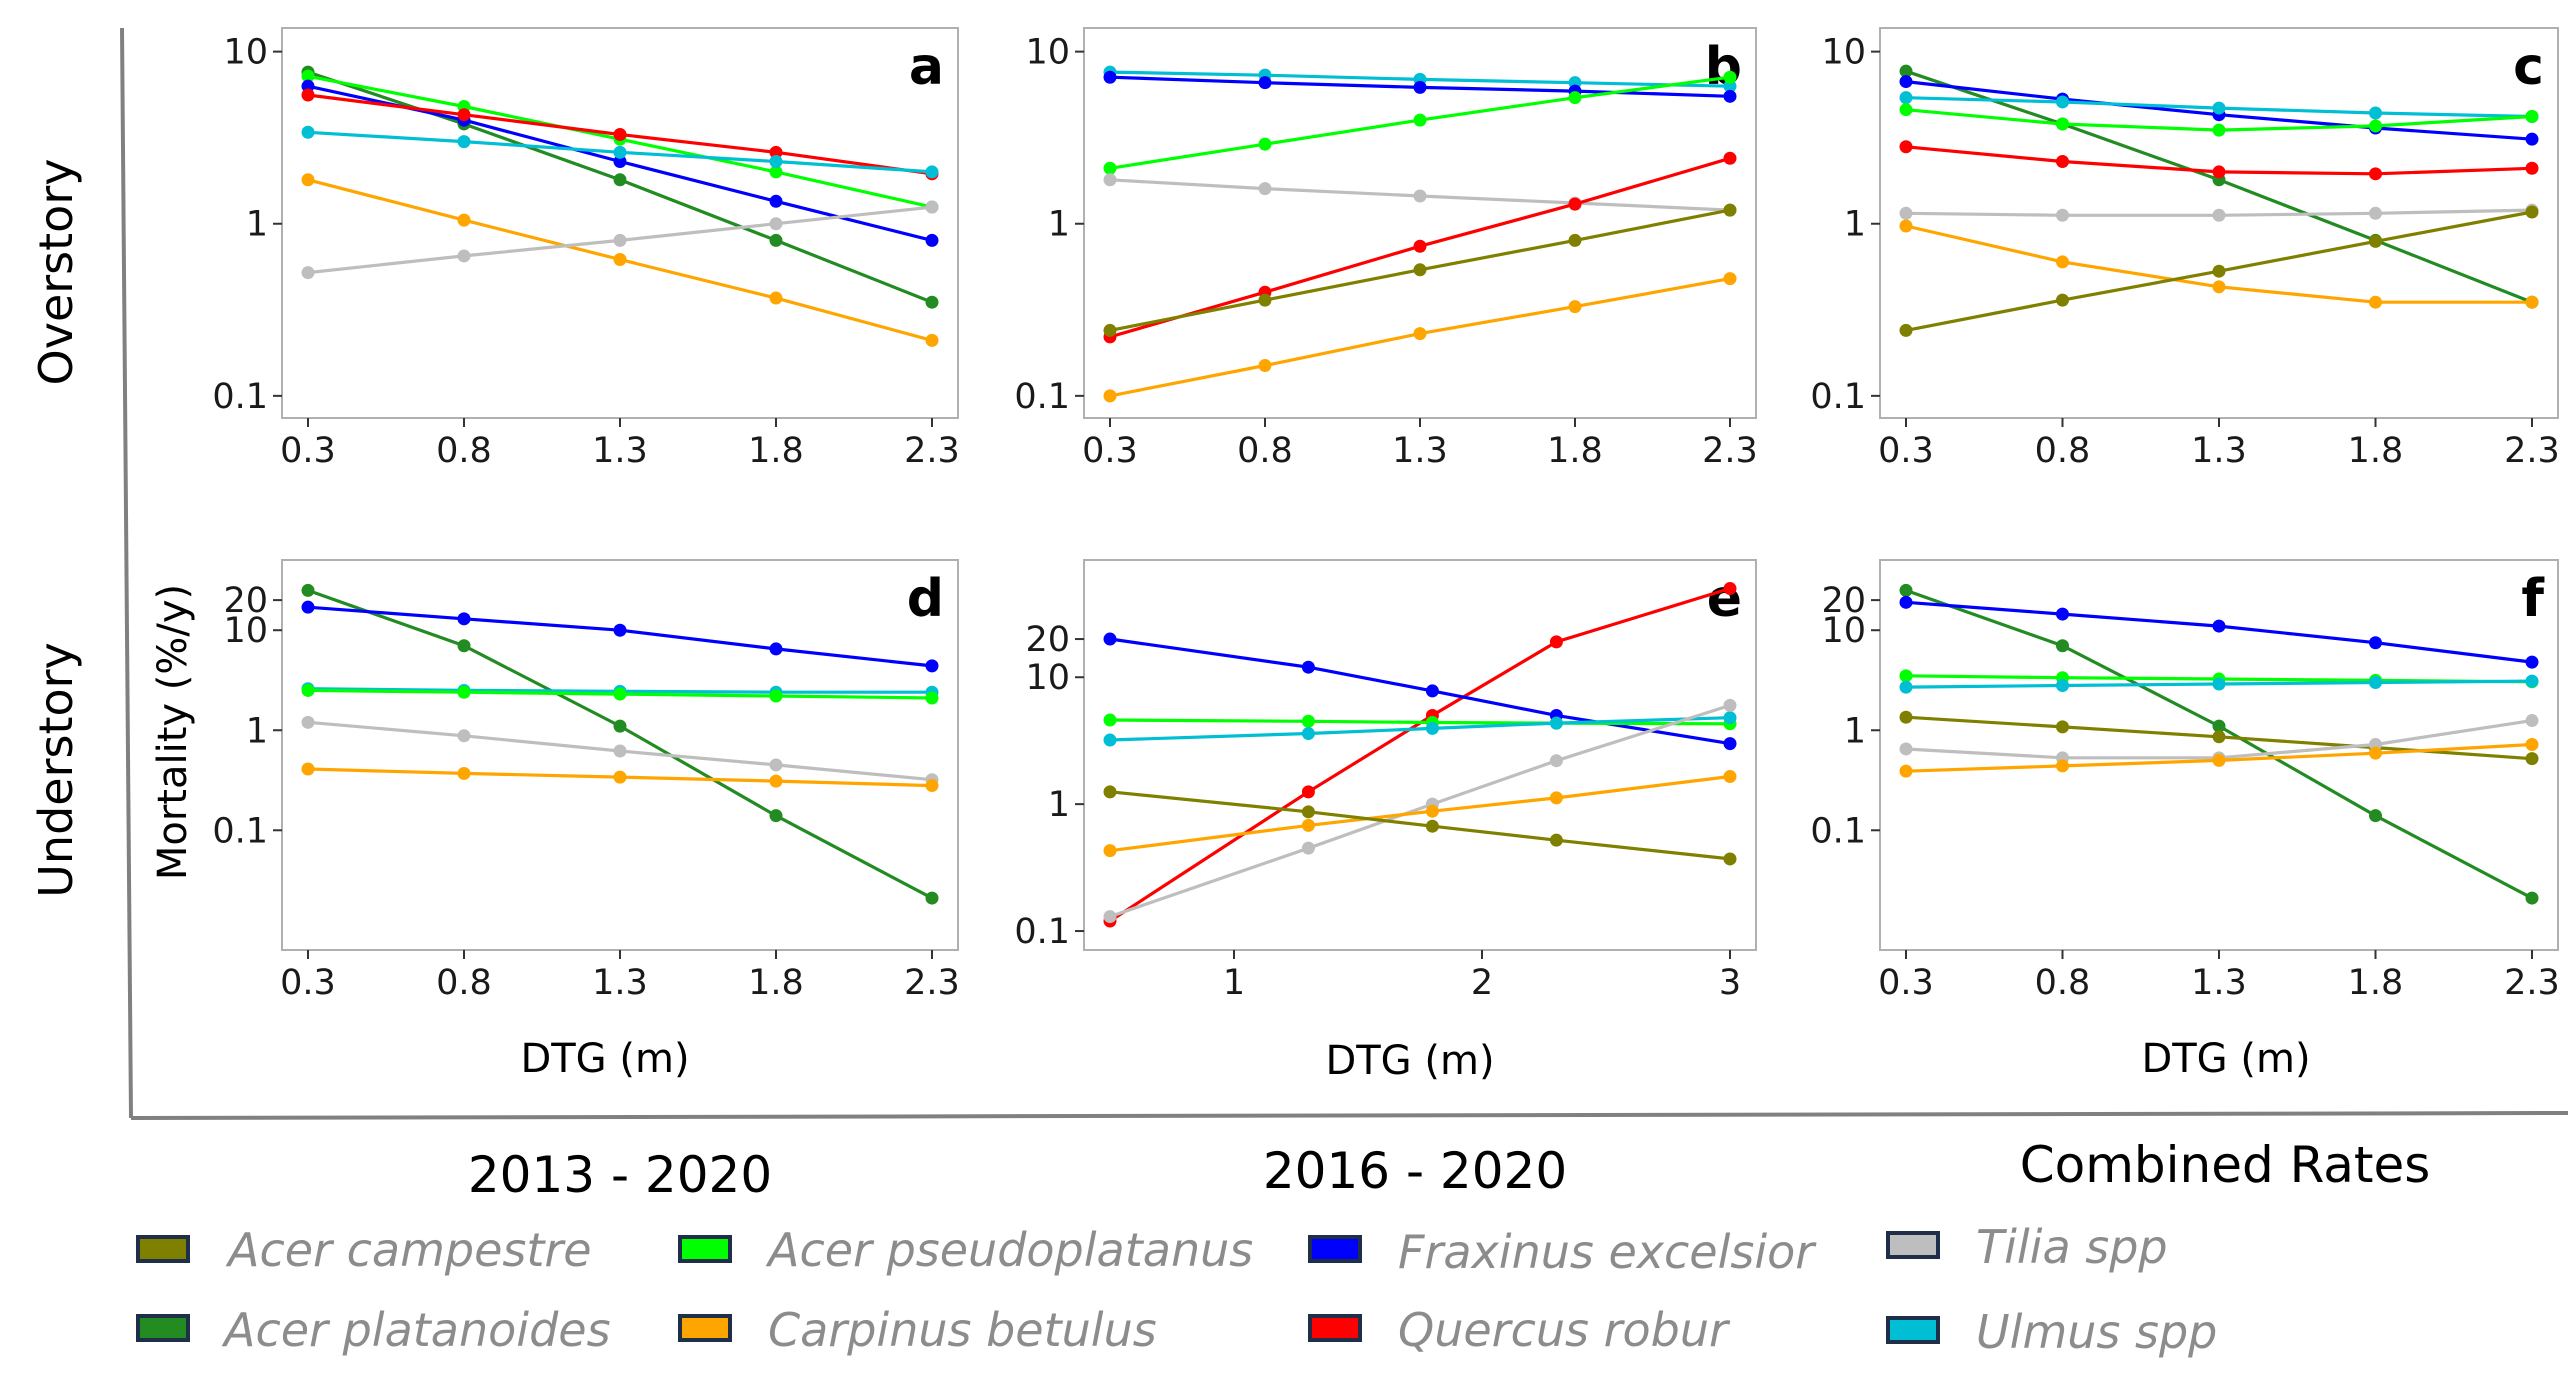 Image resolution: width=2575 pixels, height=1384 pixels. I want to click on panel-e-ytick-label: 1, so click(1059, 805).